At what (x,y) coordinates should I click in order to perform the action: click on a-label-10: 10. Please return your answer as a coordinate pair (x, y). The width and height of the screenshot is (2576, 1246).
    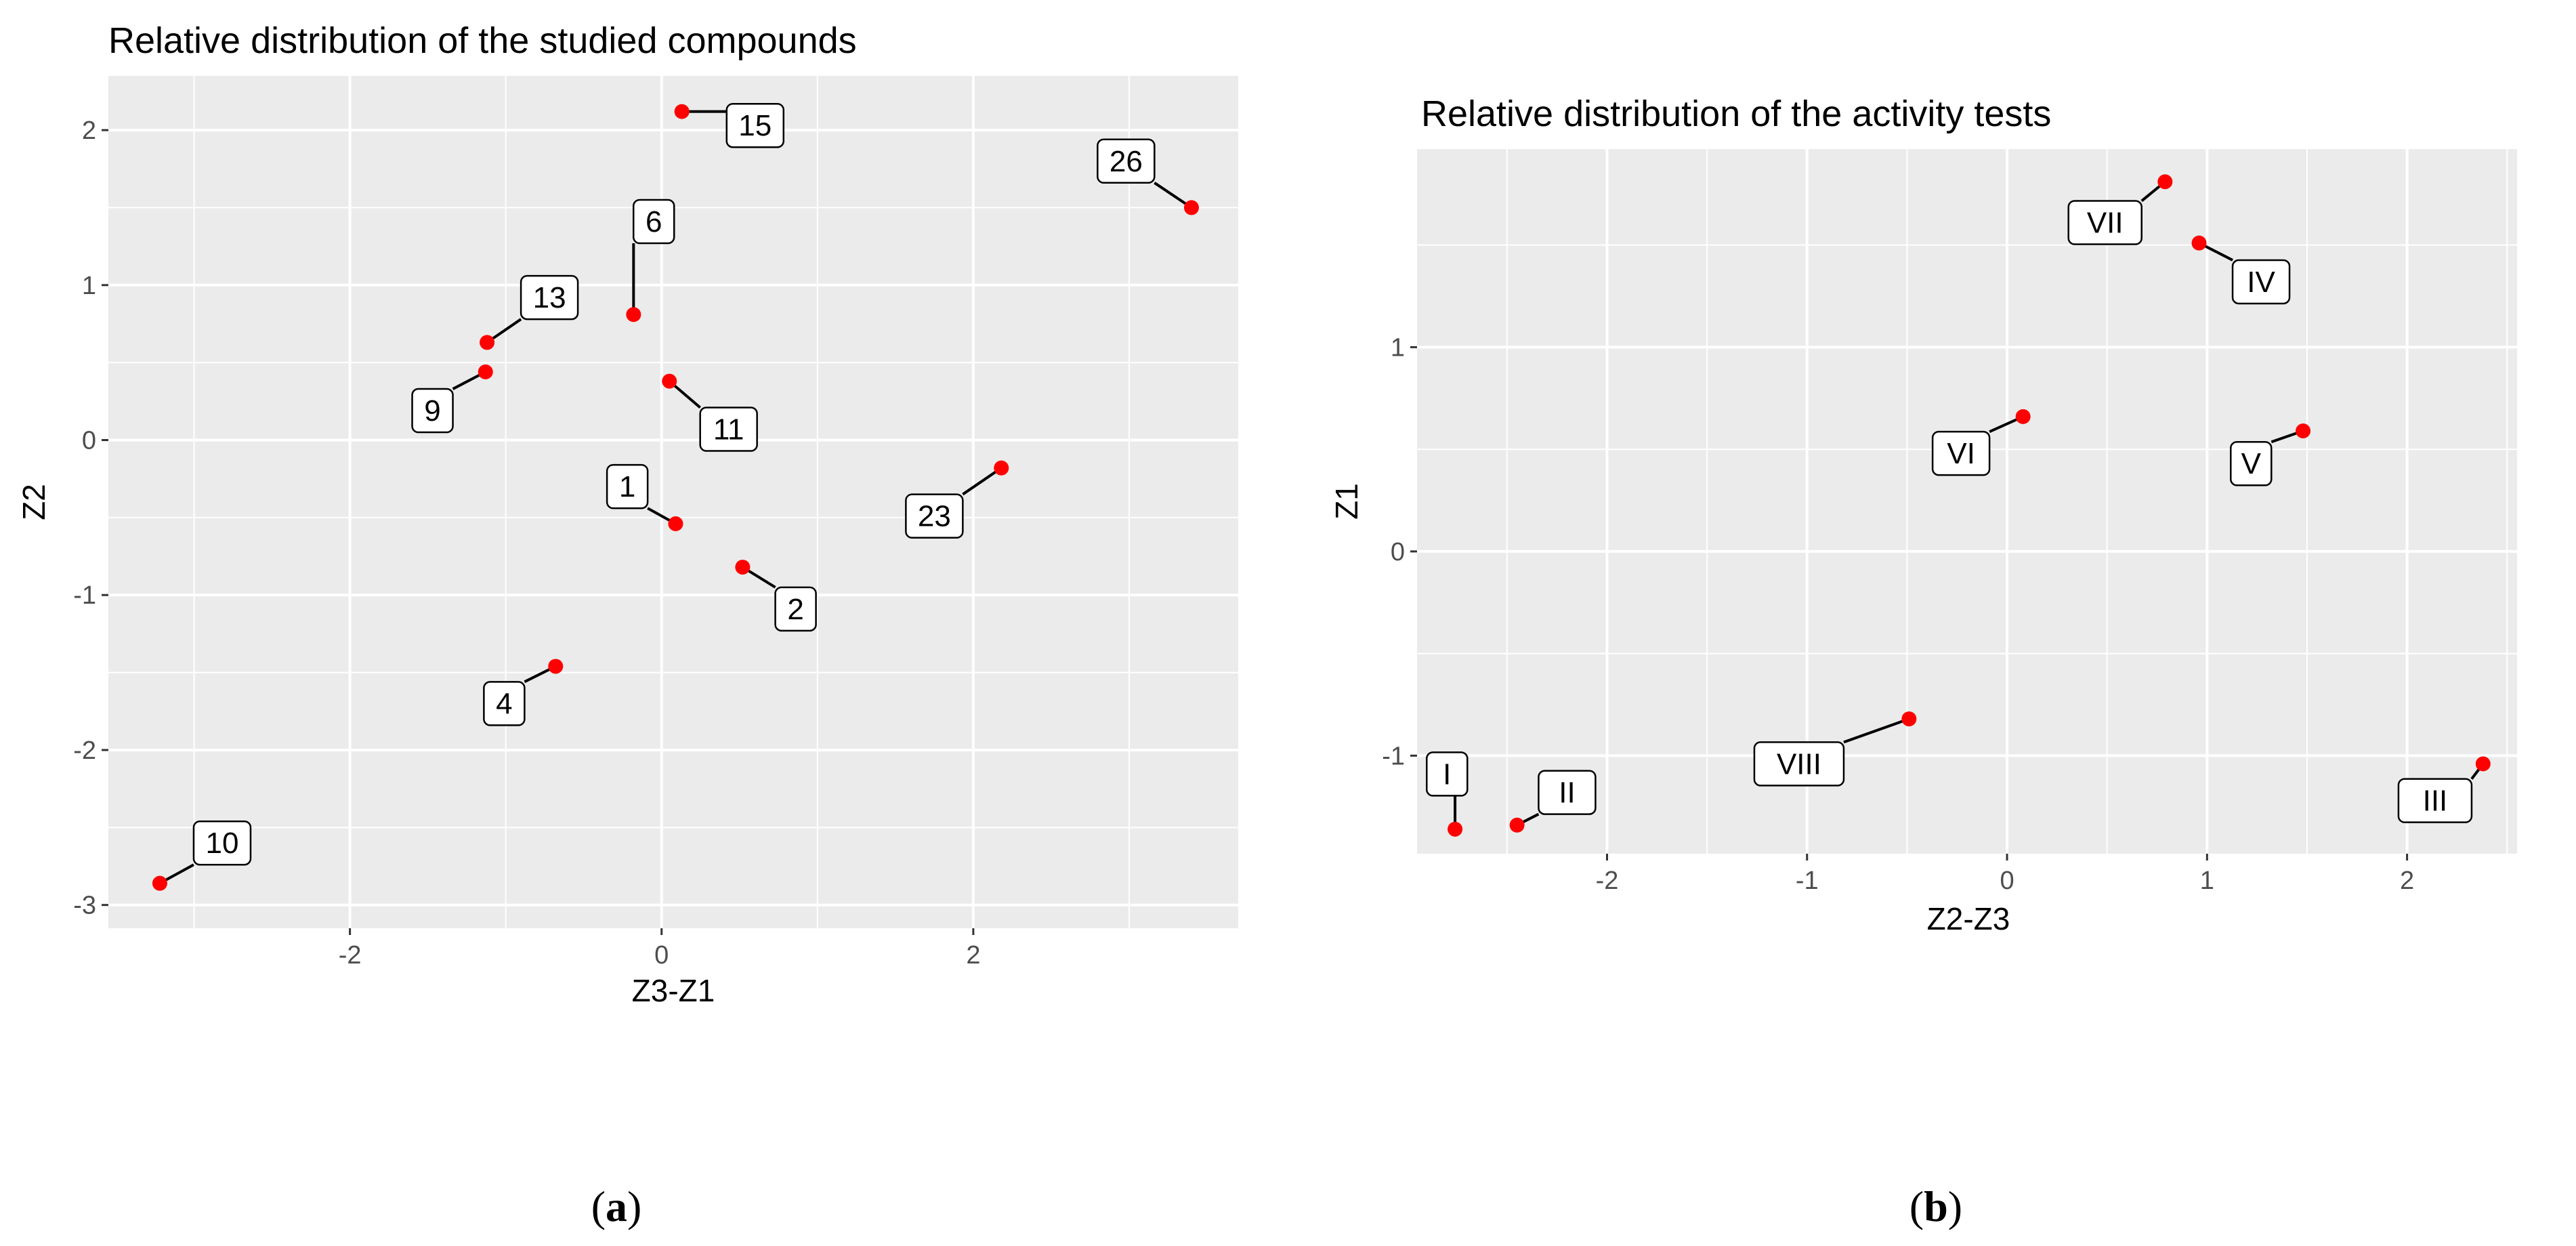
    Looking at the image, I should click on (221, 843).